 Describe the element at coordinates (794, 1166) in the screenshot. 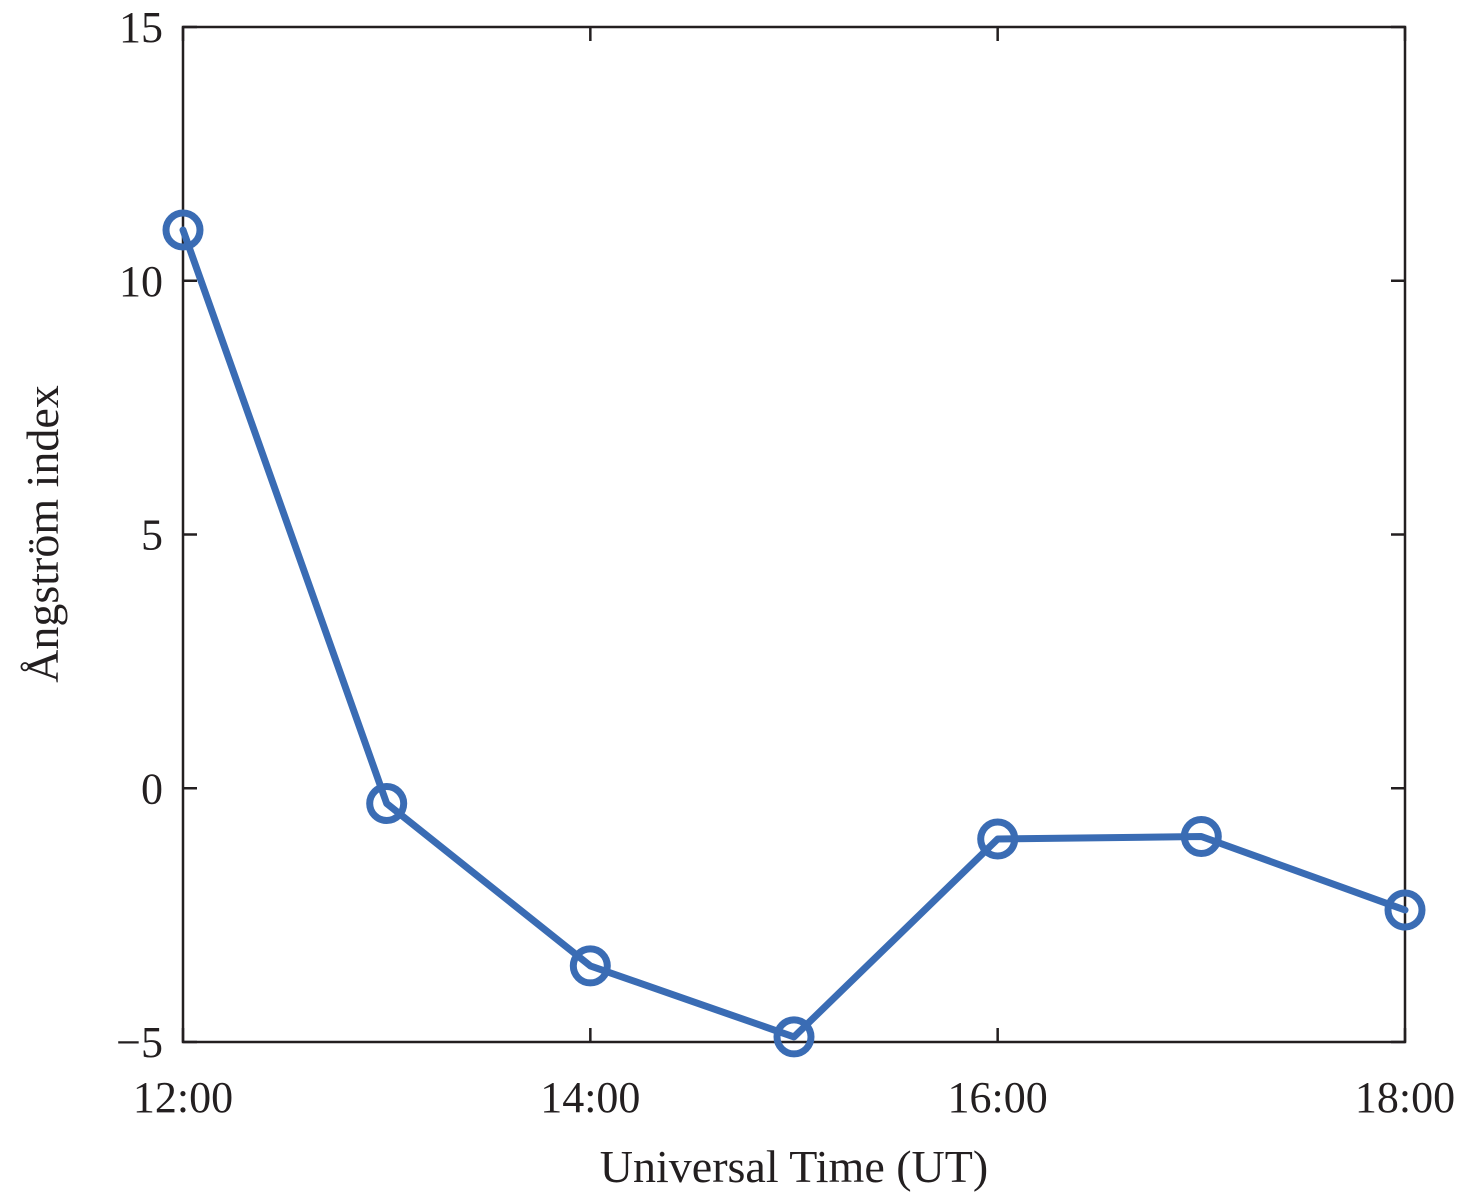

I see `x-axis-label: Universal Time (UT)` at that location.